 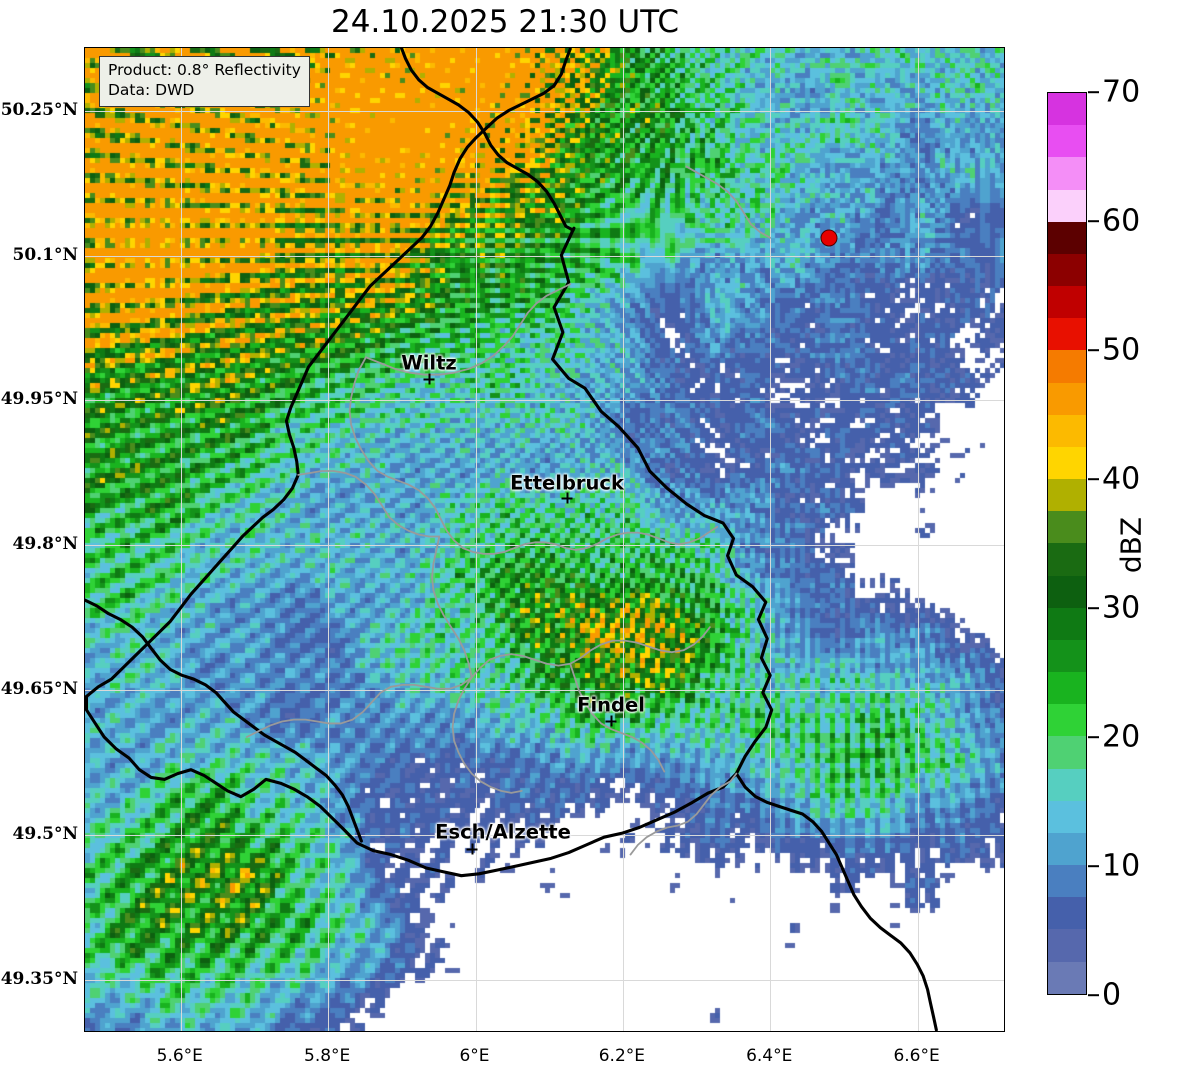 What do you see at coordinates (45, 254) in the screenshot?
I see `y-axis-tick-label: 50.1°N` at bounding box center [45, 254].